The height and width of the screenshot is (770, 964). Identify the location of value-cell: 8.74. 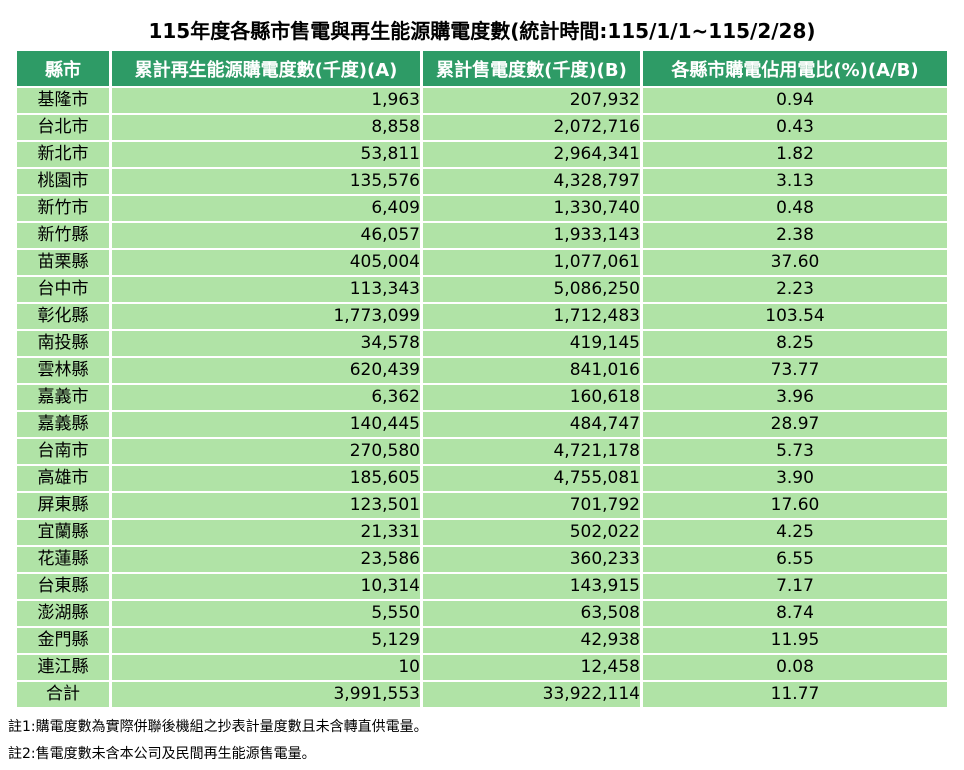
(795, 614).